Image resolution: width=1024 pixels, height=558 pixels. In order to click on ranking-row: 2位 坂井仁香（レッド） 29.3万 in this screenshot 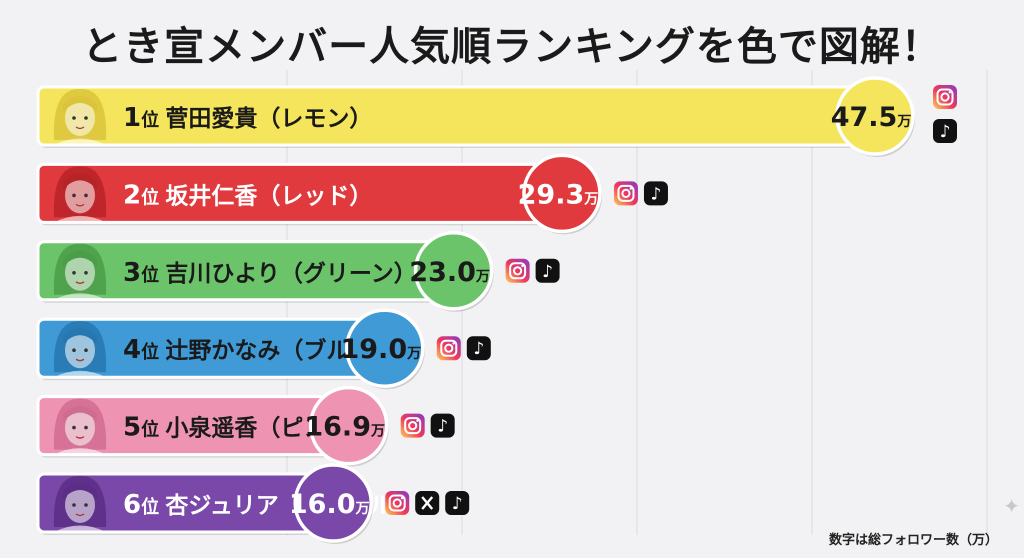, I will do `click(319, 194)`.